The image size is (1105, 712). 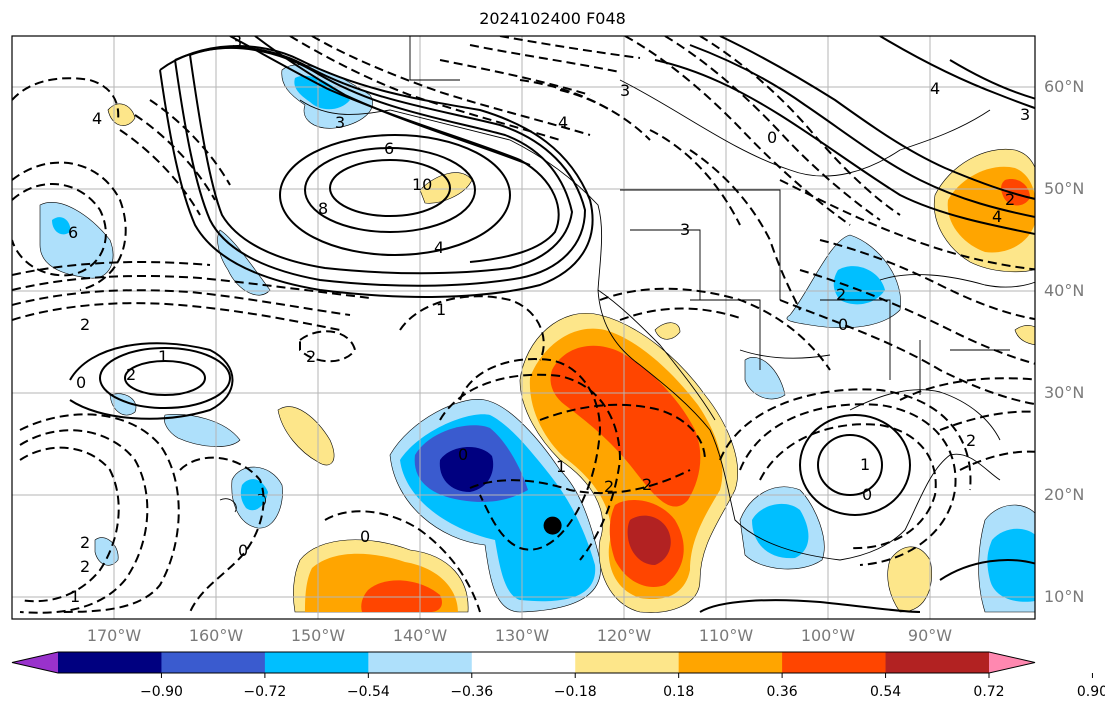 I want to click on longitude-label: 170°W, so click(x=114, y=635).